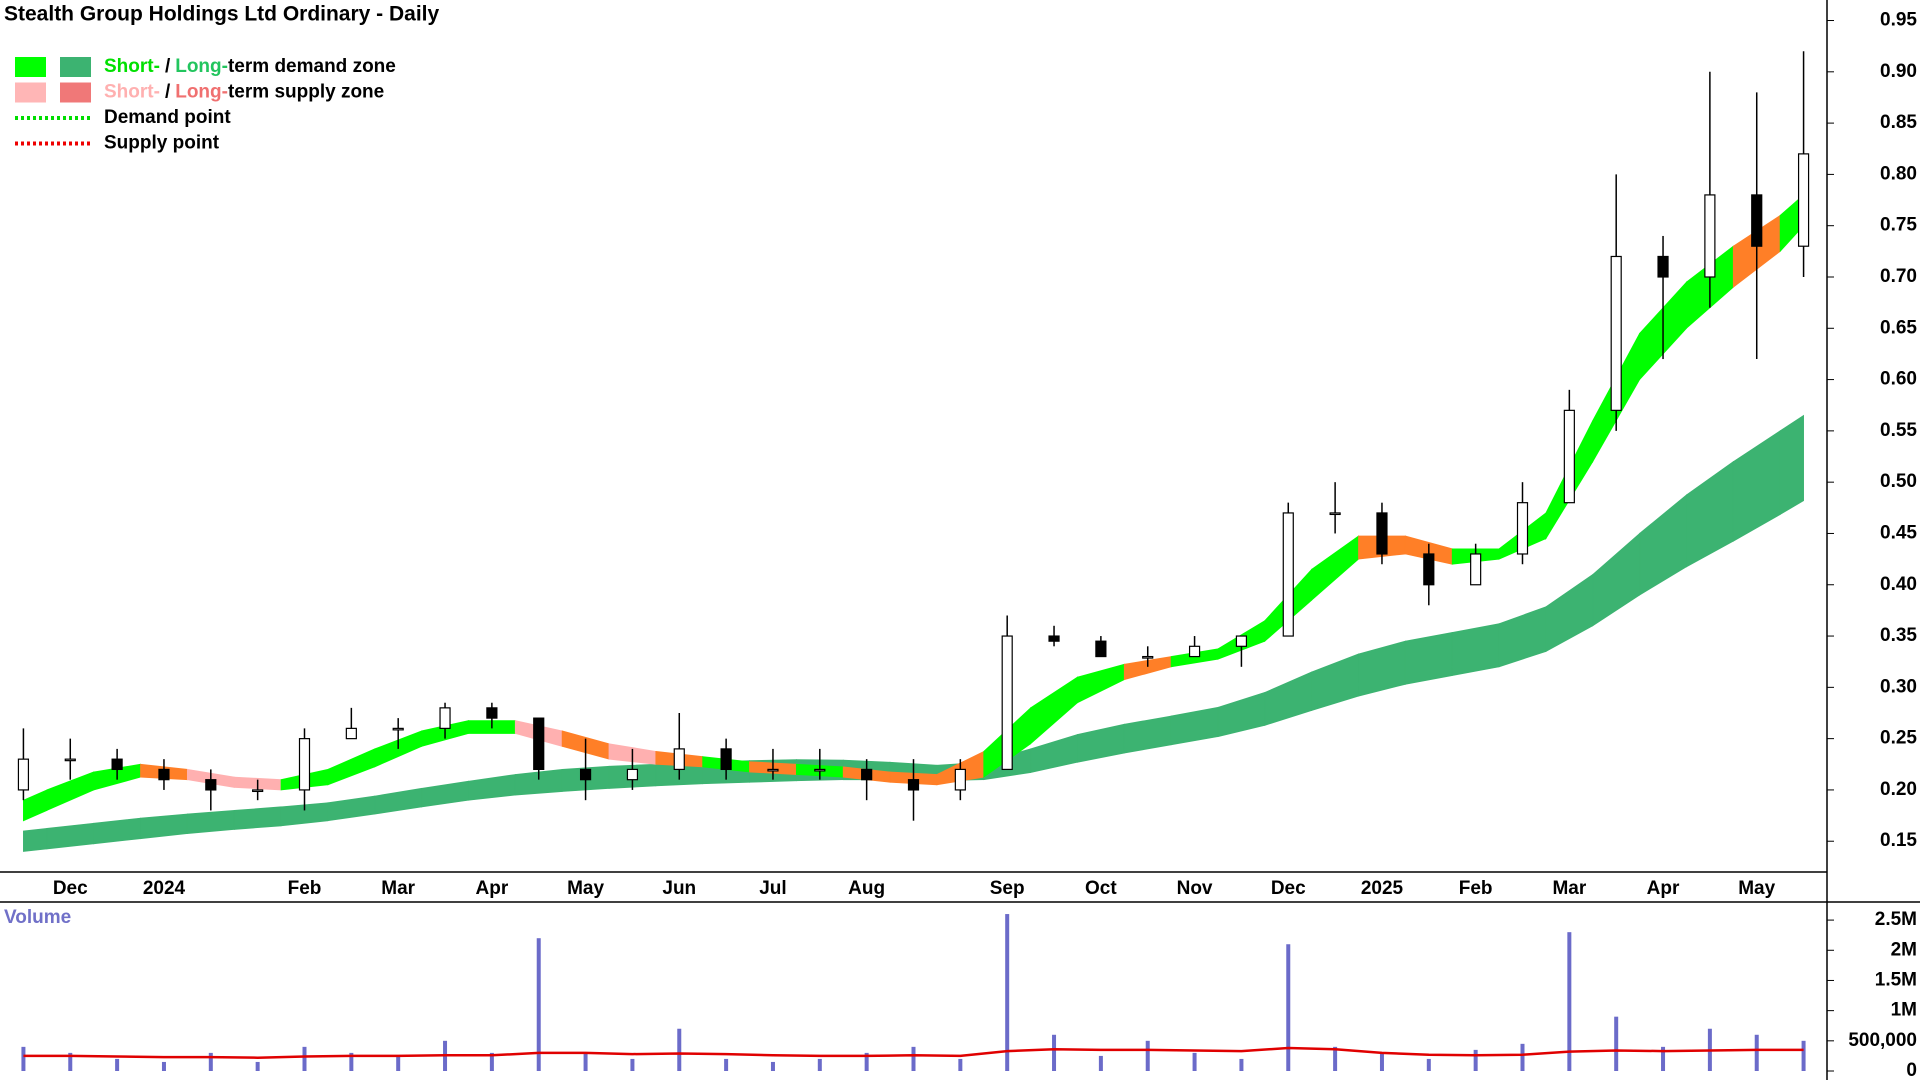 This screenshot has width=1920, height=1080. Describe the element at coordinates (1882, 1040) in the screenshot. I see `y-tick-label: 500,000` at that location.